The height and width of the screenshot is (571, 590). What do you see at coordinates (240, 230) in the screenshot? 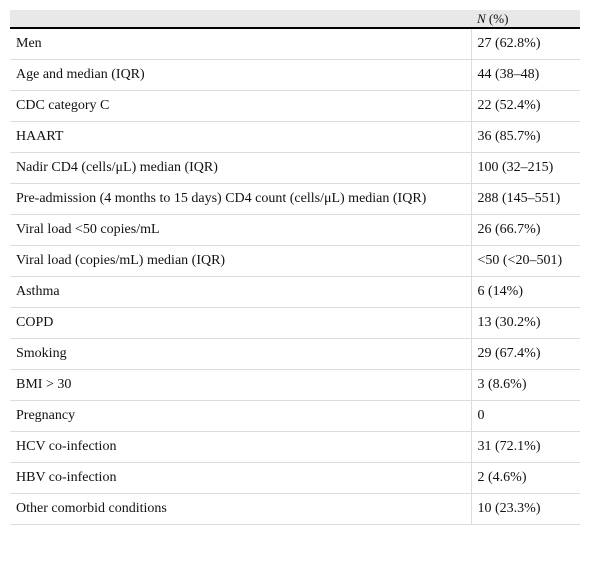
I see `row-label: Viral load <50 copies/mL` at bounding box center [240, 230].